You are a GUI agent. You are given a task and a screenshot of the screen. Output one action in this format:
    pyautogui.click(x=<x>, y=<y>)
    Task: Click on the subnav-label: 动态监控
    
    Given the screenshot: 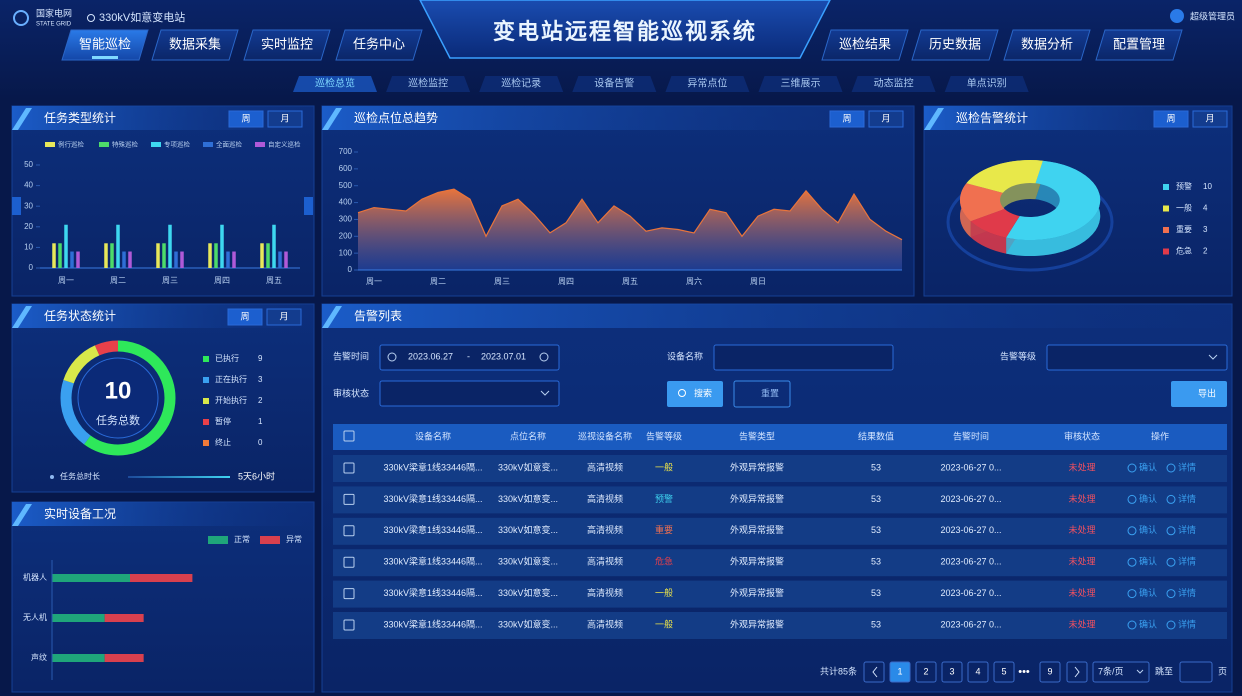 What is the action you would take?
    pyautogui.click(x=894, y=83)
    